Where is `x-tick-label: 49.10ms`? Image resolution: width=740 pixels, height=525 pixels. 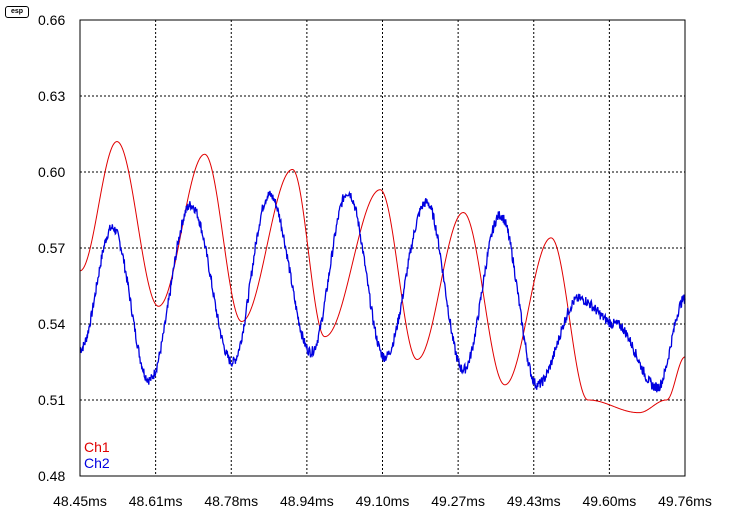
x-tick-label: 49.10ms is located at coordinates (383, 501).